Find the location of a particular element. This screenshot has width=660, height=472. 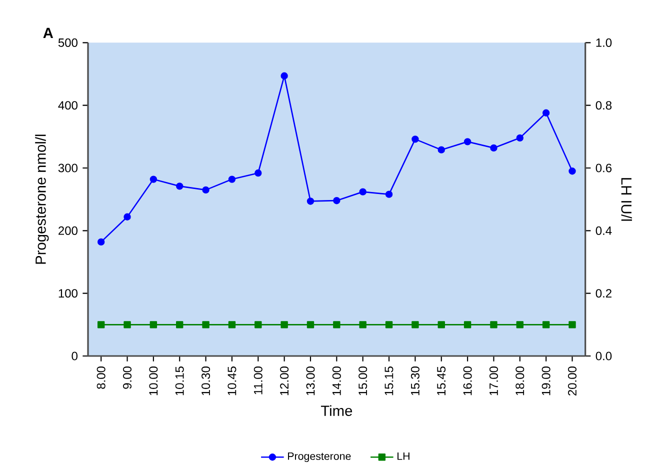

y-tick-label: 300 is located at coordinates (68, 168).